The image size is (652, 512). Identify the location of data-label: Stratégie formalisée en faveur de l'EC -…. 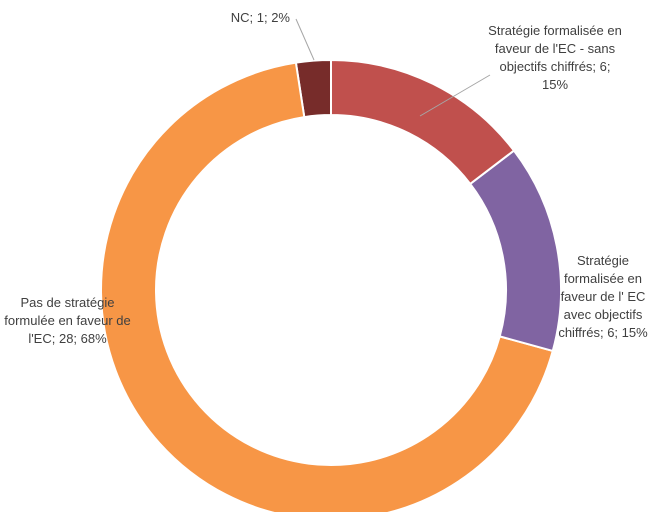
(555, 57).